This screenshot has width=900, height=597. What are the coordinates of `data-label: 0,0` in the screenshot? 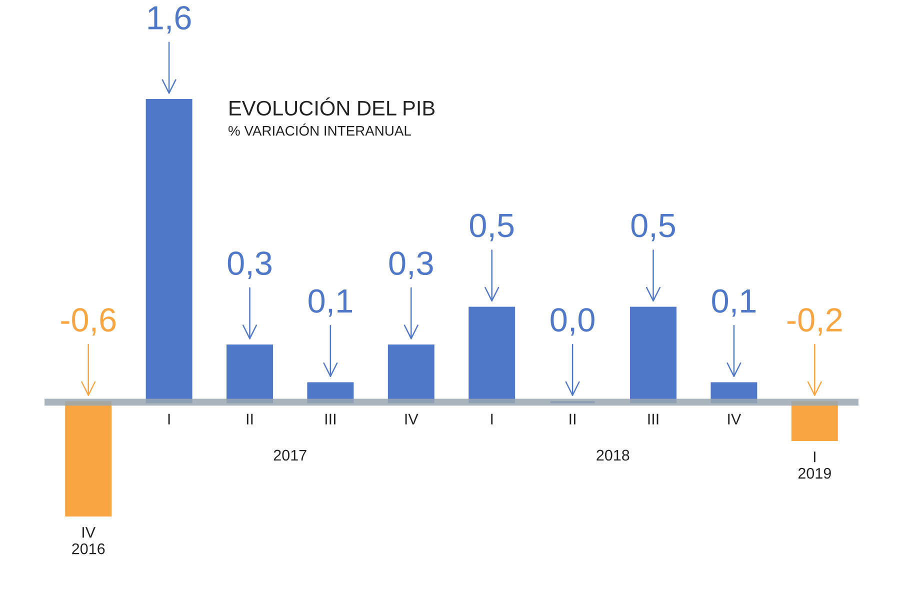 It's located at (572, 322).